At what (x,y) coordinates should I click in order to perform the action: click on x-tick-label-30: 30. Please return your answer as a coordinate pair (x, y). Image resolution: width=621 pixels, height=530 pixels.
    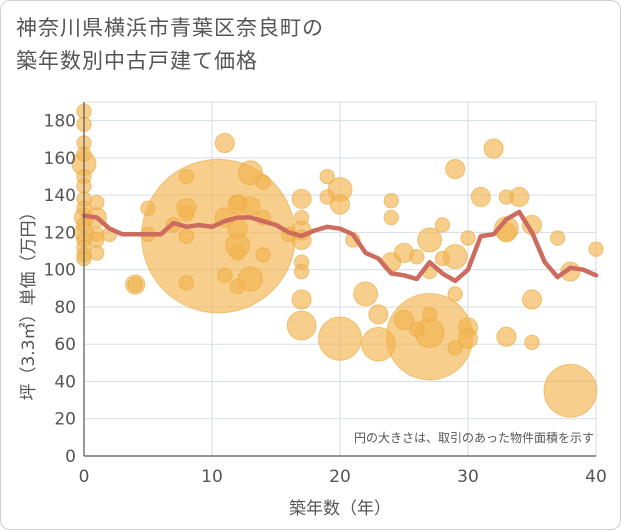
    Looking at the image, I should click on (468, 477).